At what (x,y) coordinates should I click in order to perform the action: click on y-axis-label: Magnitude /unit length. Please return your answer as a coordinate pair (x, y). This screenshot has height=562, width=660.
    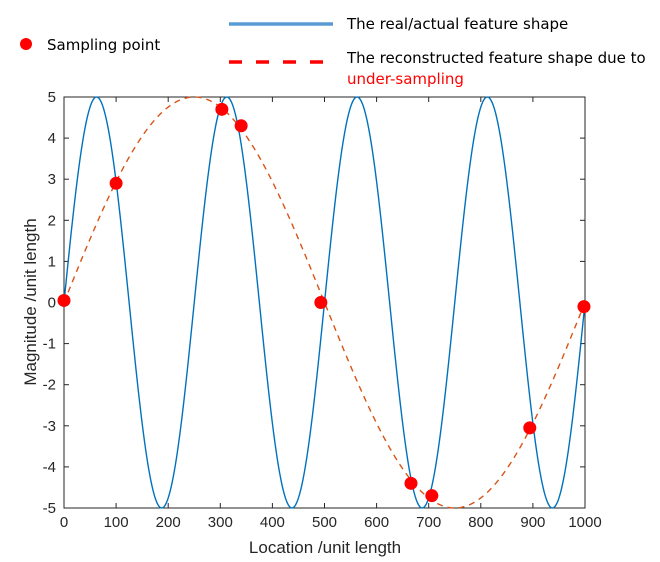
    Looking at the image, I should click on (30, 301).